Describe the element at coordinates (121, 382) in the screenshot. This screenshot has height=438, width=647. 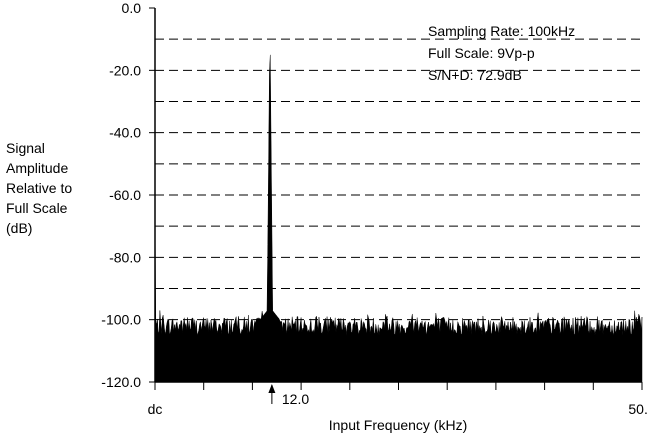
I see `y-tick-label: -120.0` at that location.